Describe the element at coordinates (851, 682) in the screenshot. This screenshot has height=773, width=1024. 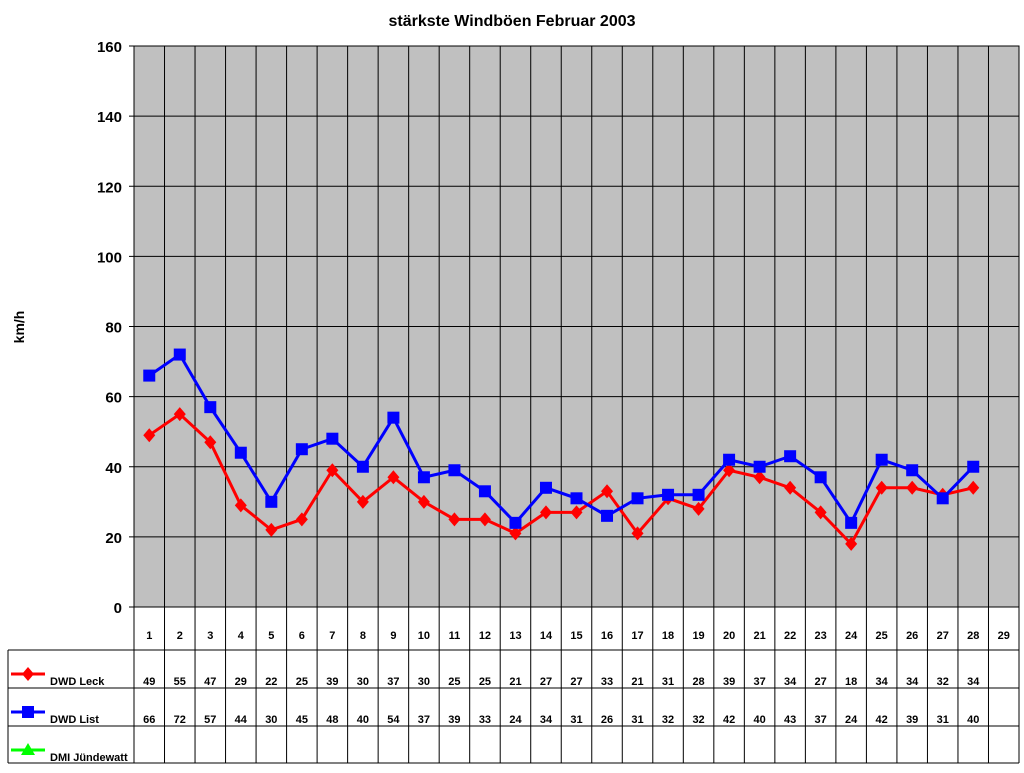
I see `data-value: 18` at that location.